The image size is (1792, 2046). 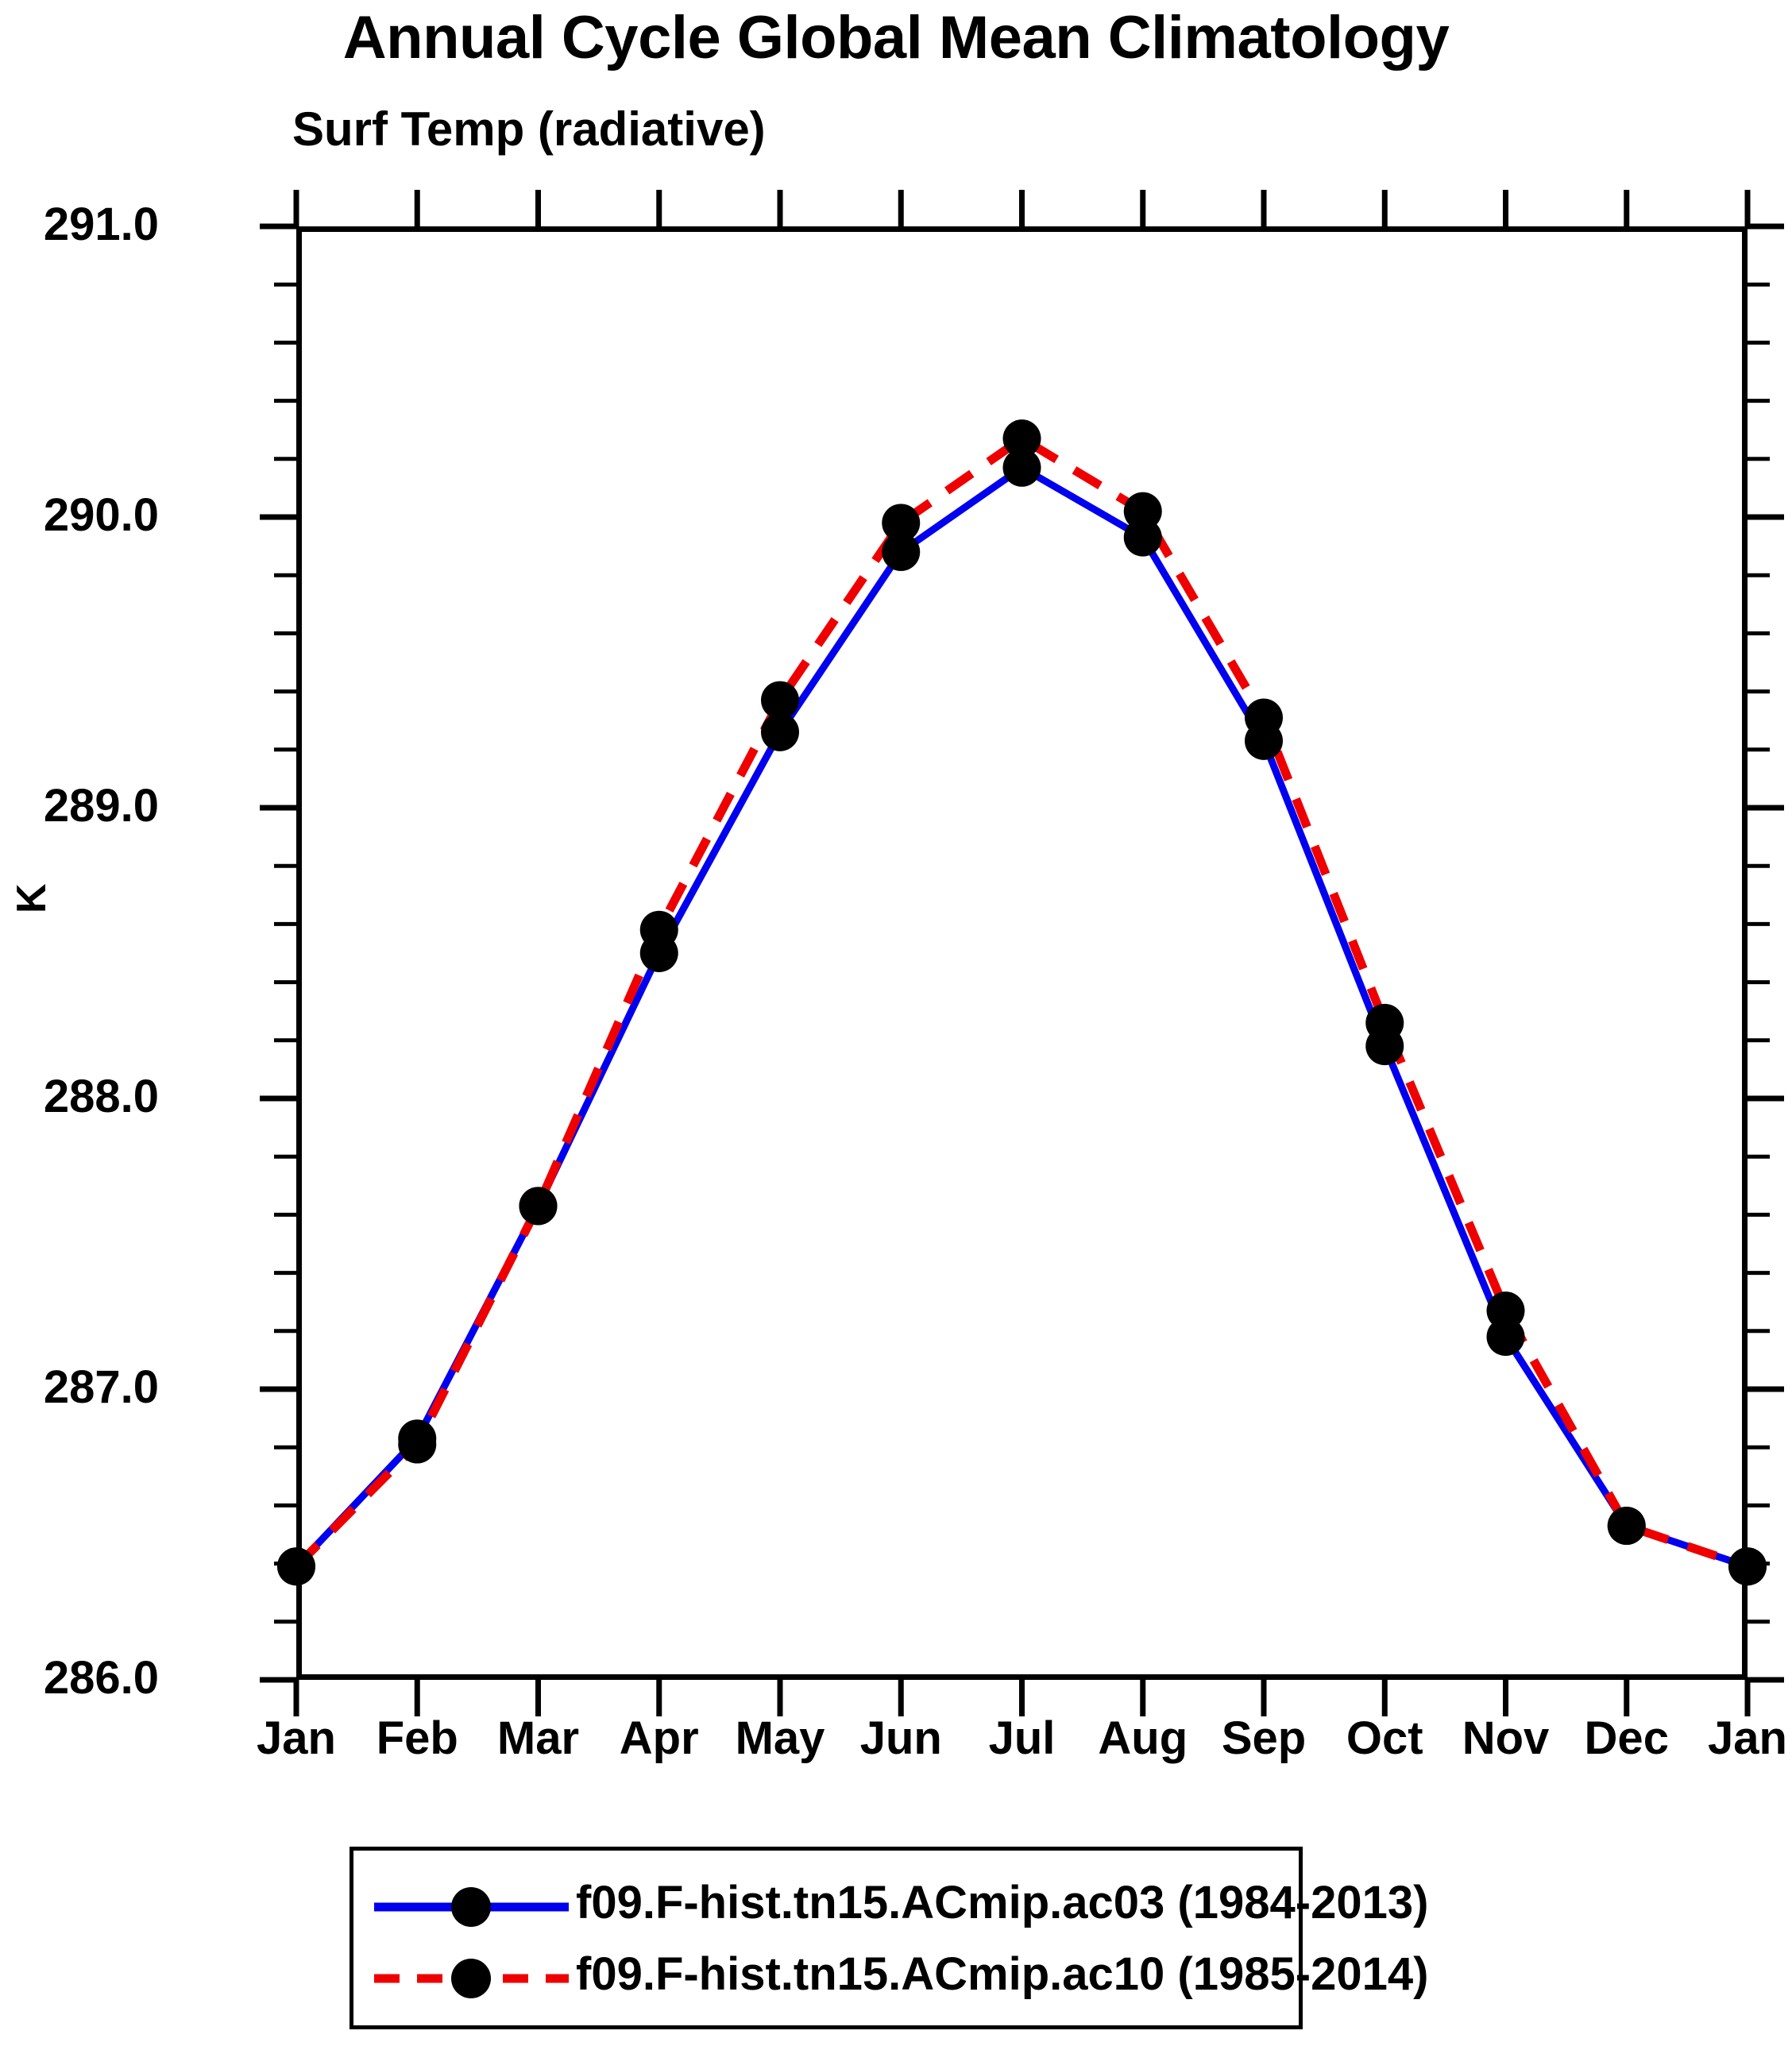 What do you see at coordinates (529, 129) in the screenshot?
I see `chart-subtitle: Surf Temp (radiative)` at bounding box center [529, 129].